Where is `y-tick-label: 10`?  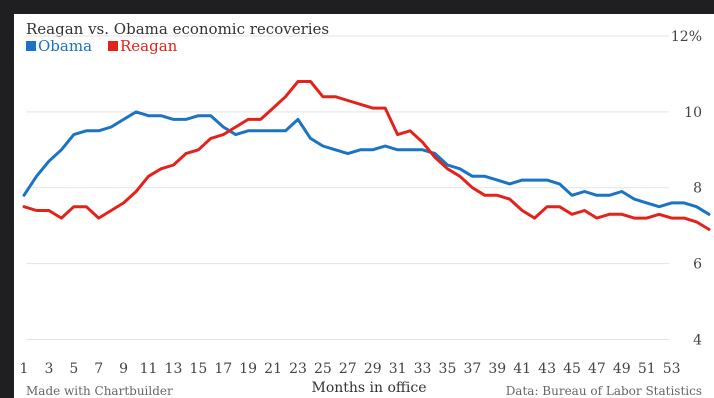 y-tick-label: 10 is located at coordinates (693, 113).